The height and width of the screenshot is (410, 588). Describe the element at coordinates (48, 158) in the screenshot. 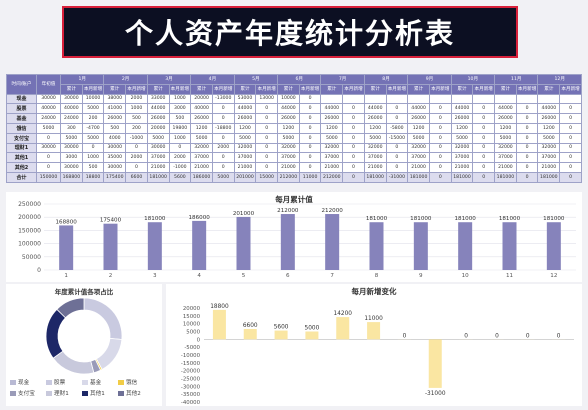

I see `initial-cell: 0` at that location.